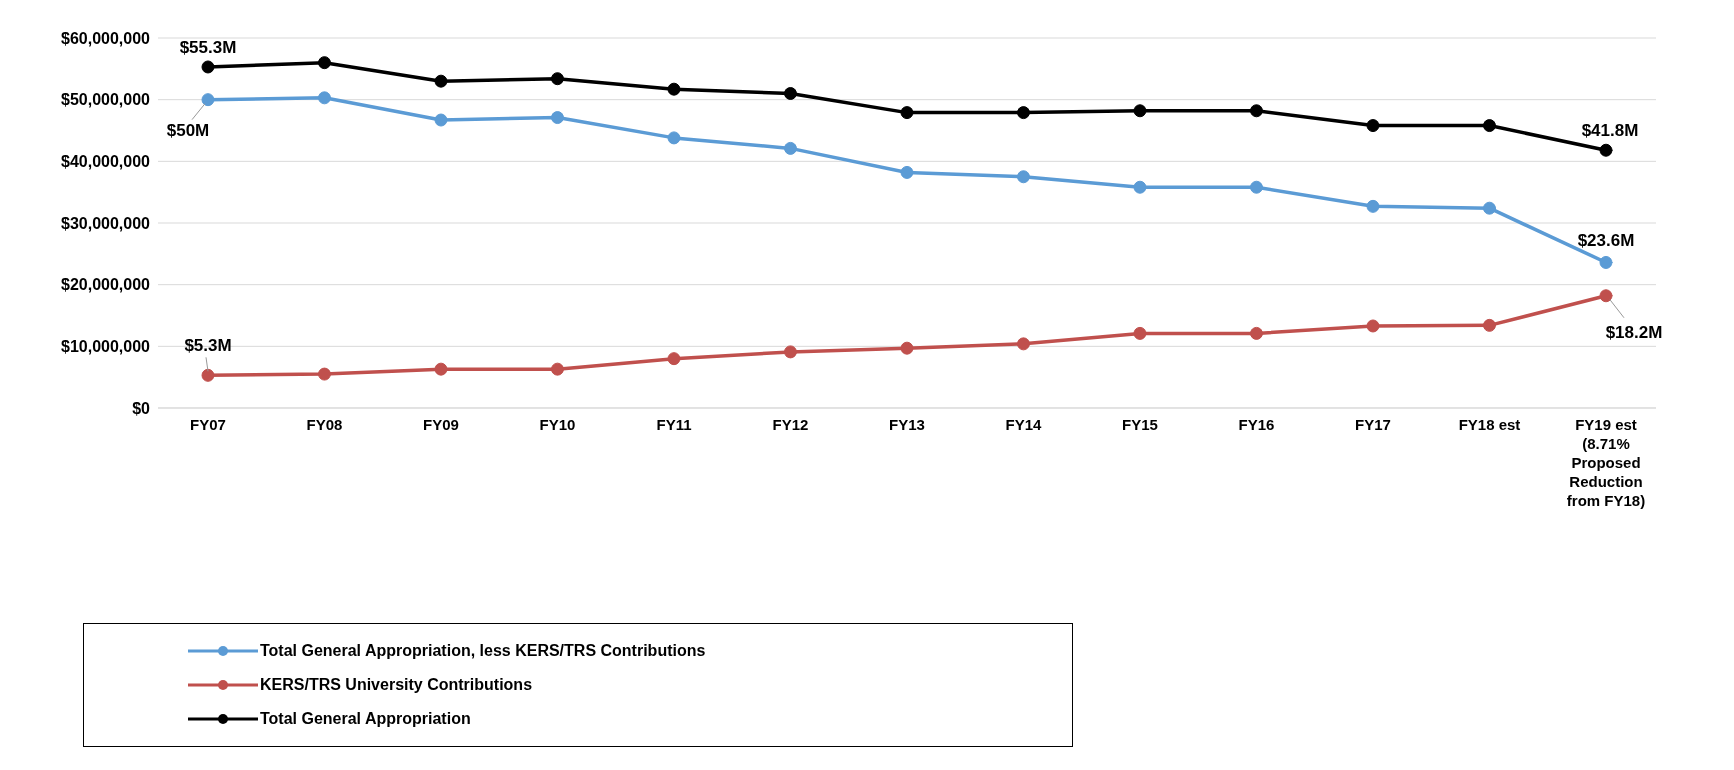  What do you see at coordinates (674, 424) in the screenshot?
I see `x-tick-label: FY11` at bounding box center [674, 424].